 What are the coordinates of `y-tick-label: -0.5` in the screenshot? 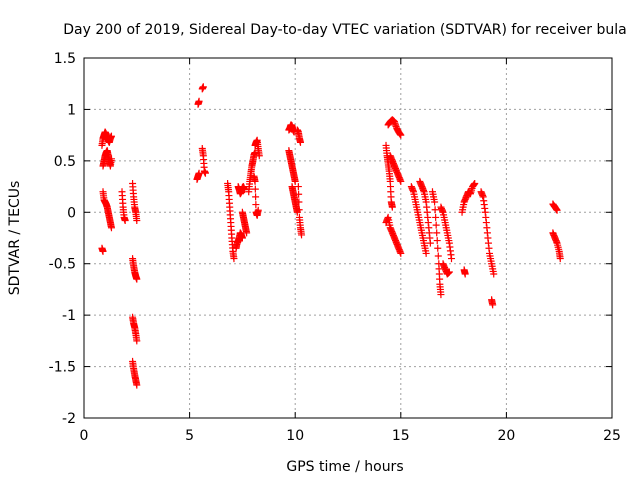 It's located at (62, 265).